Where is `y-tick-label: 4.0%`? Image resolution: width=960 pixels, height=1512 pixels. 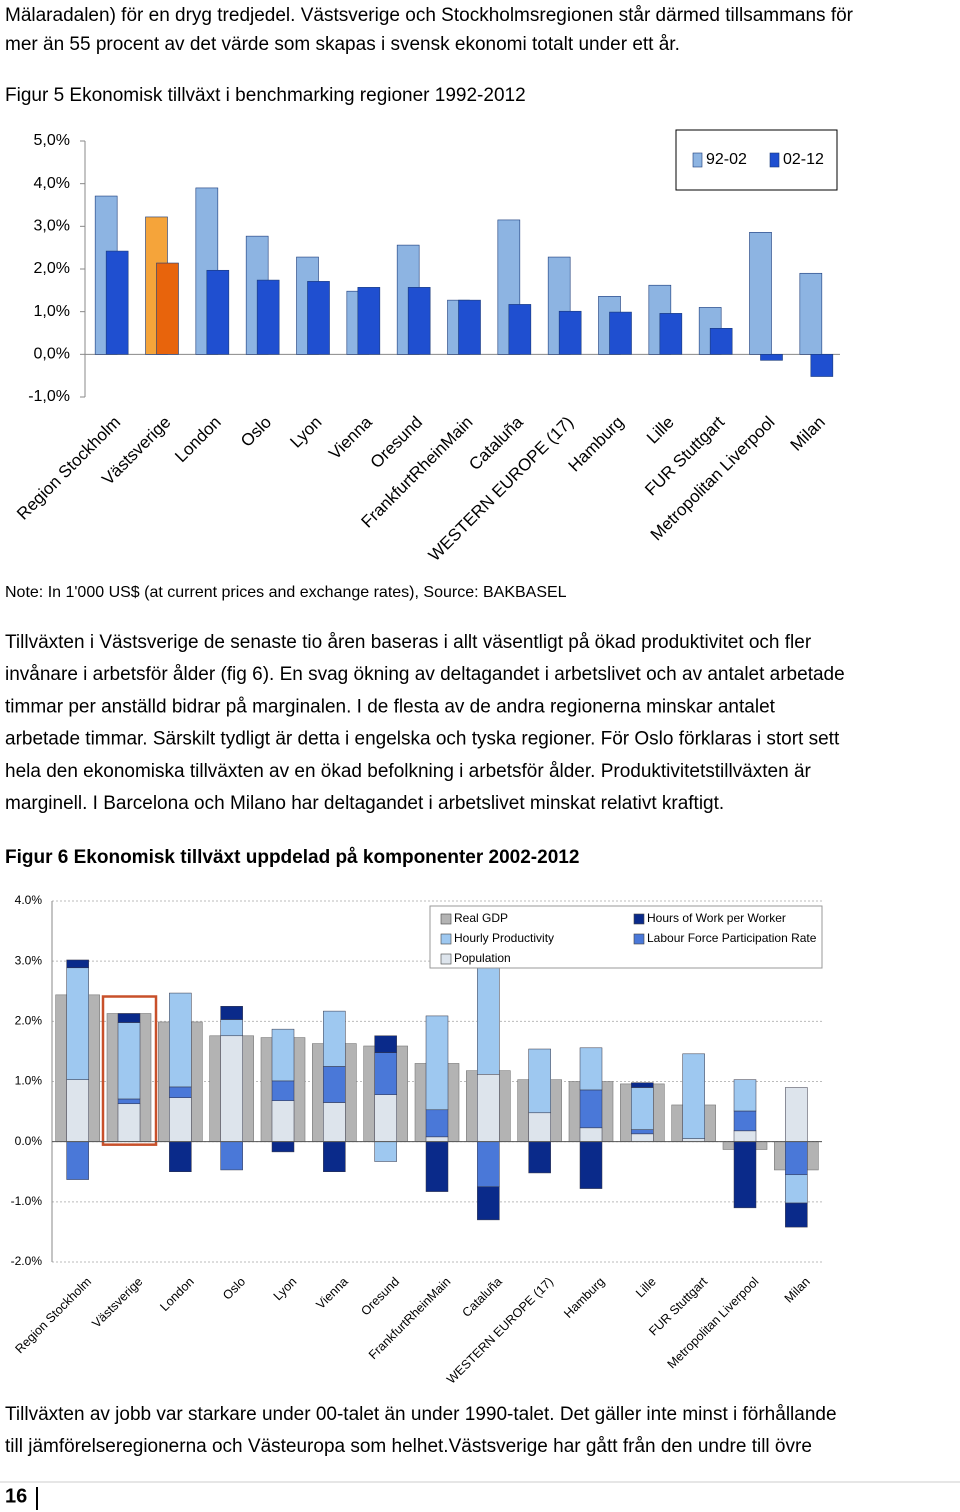 y-tick-label: 4.0% is located at coordinates (29, 900).